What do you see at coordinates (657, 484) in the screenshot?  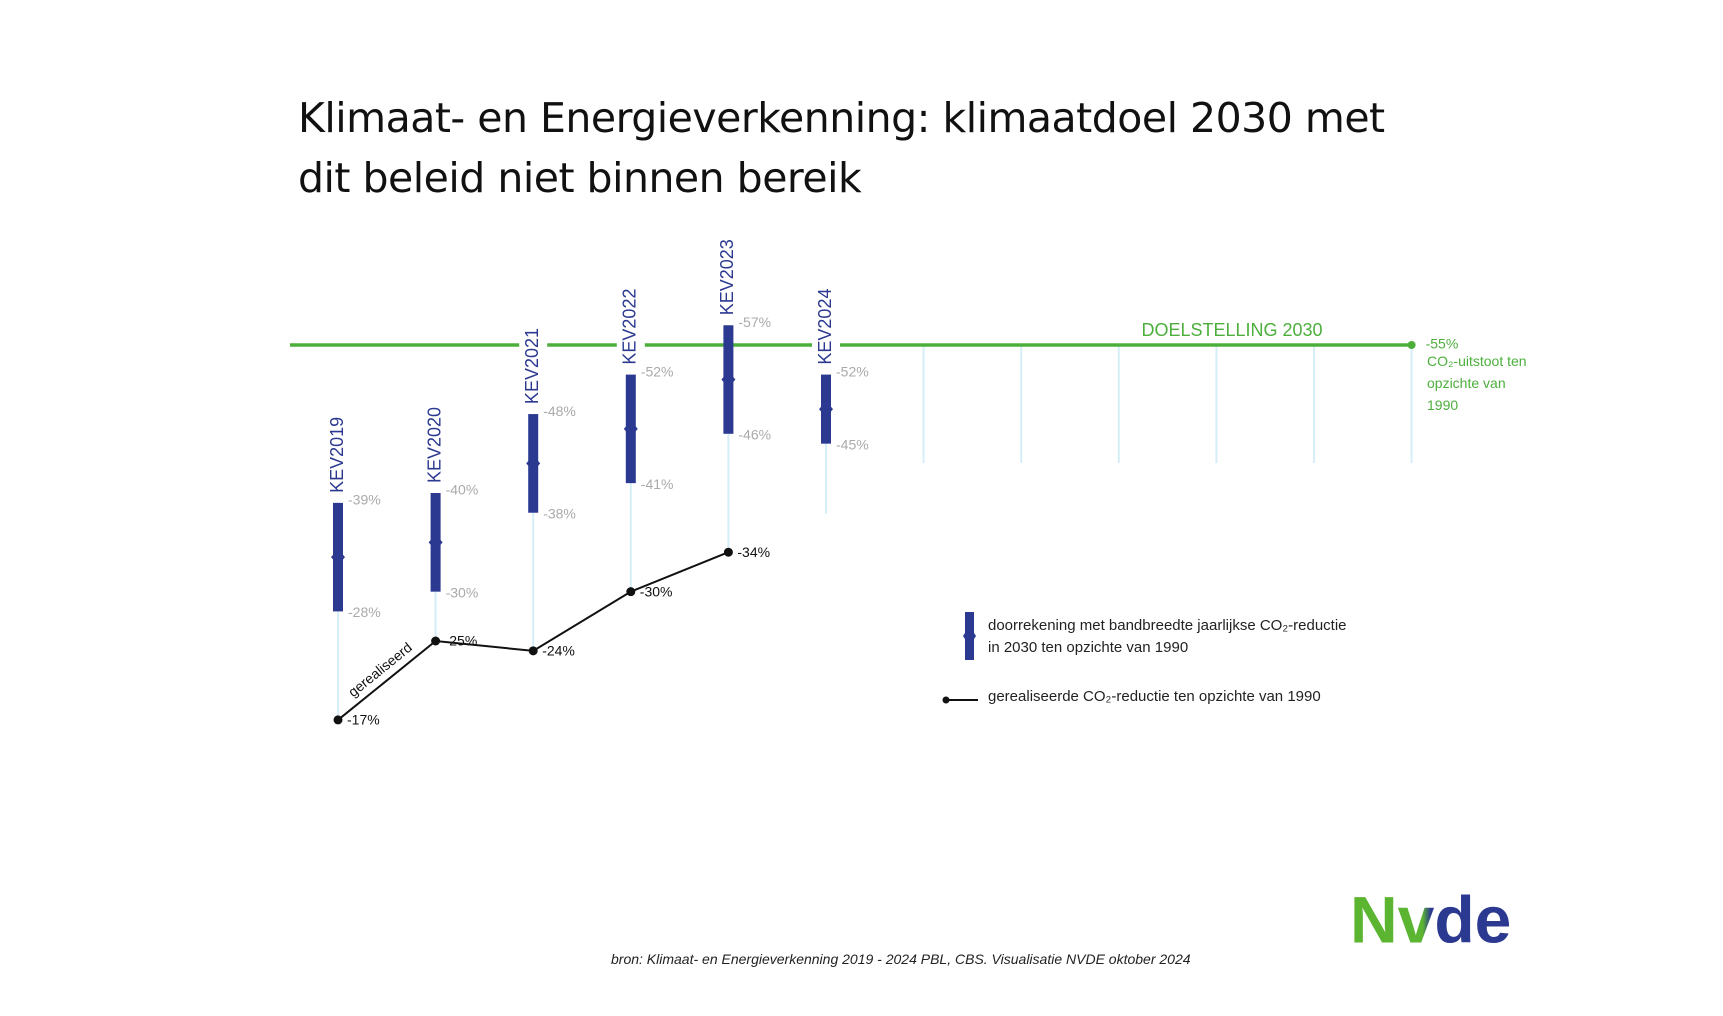 I see `range-low-label: -41%` at bounding box center [657, 484].